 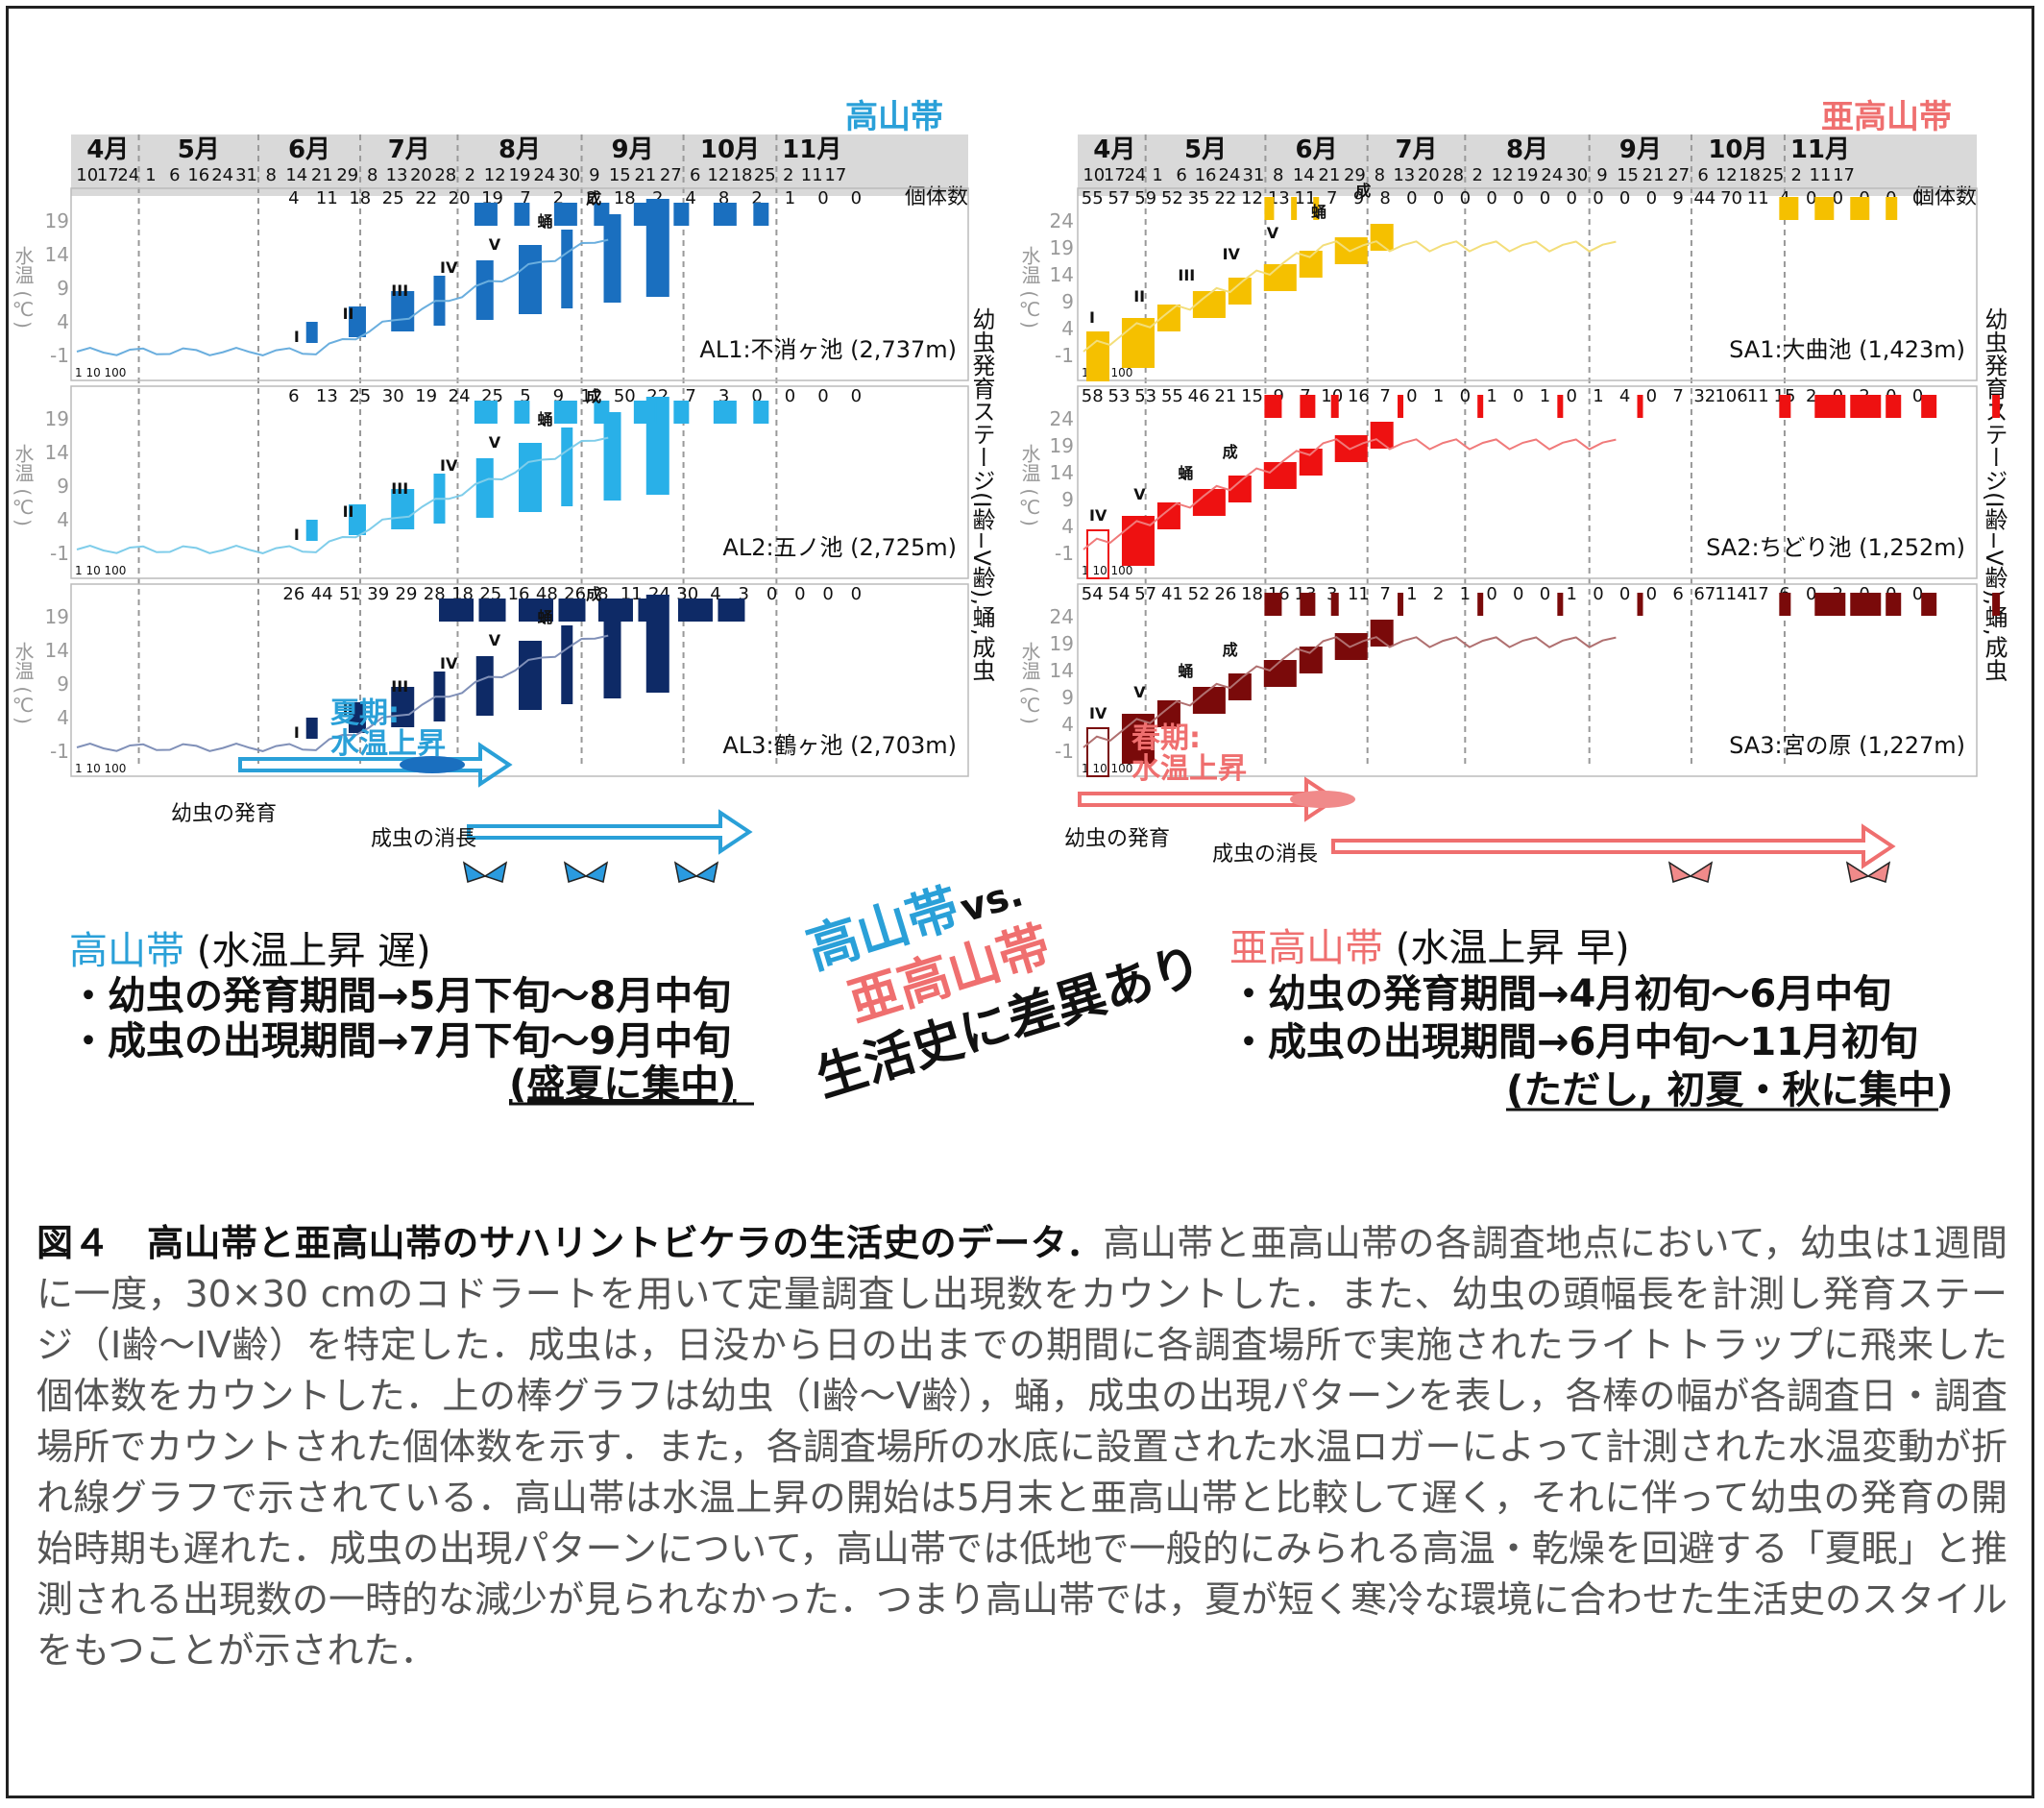 What do you see at coordinates (108, 175) in the screenshot?
I see `day-label: 17` at bounding box center [108, 175].